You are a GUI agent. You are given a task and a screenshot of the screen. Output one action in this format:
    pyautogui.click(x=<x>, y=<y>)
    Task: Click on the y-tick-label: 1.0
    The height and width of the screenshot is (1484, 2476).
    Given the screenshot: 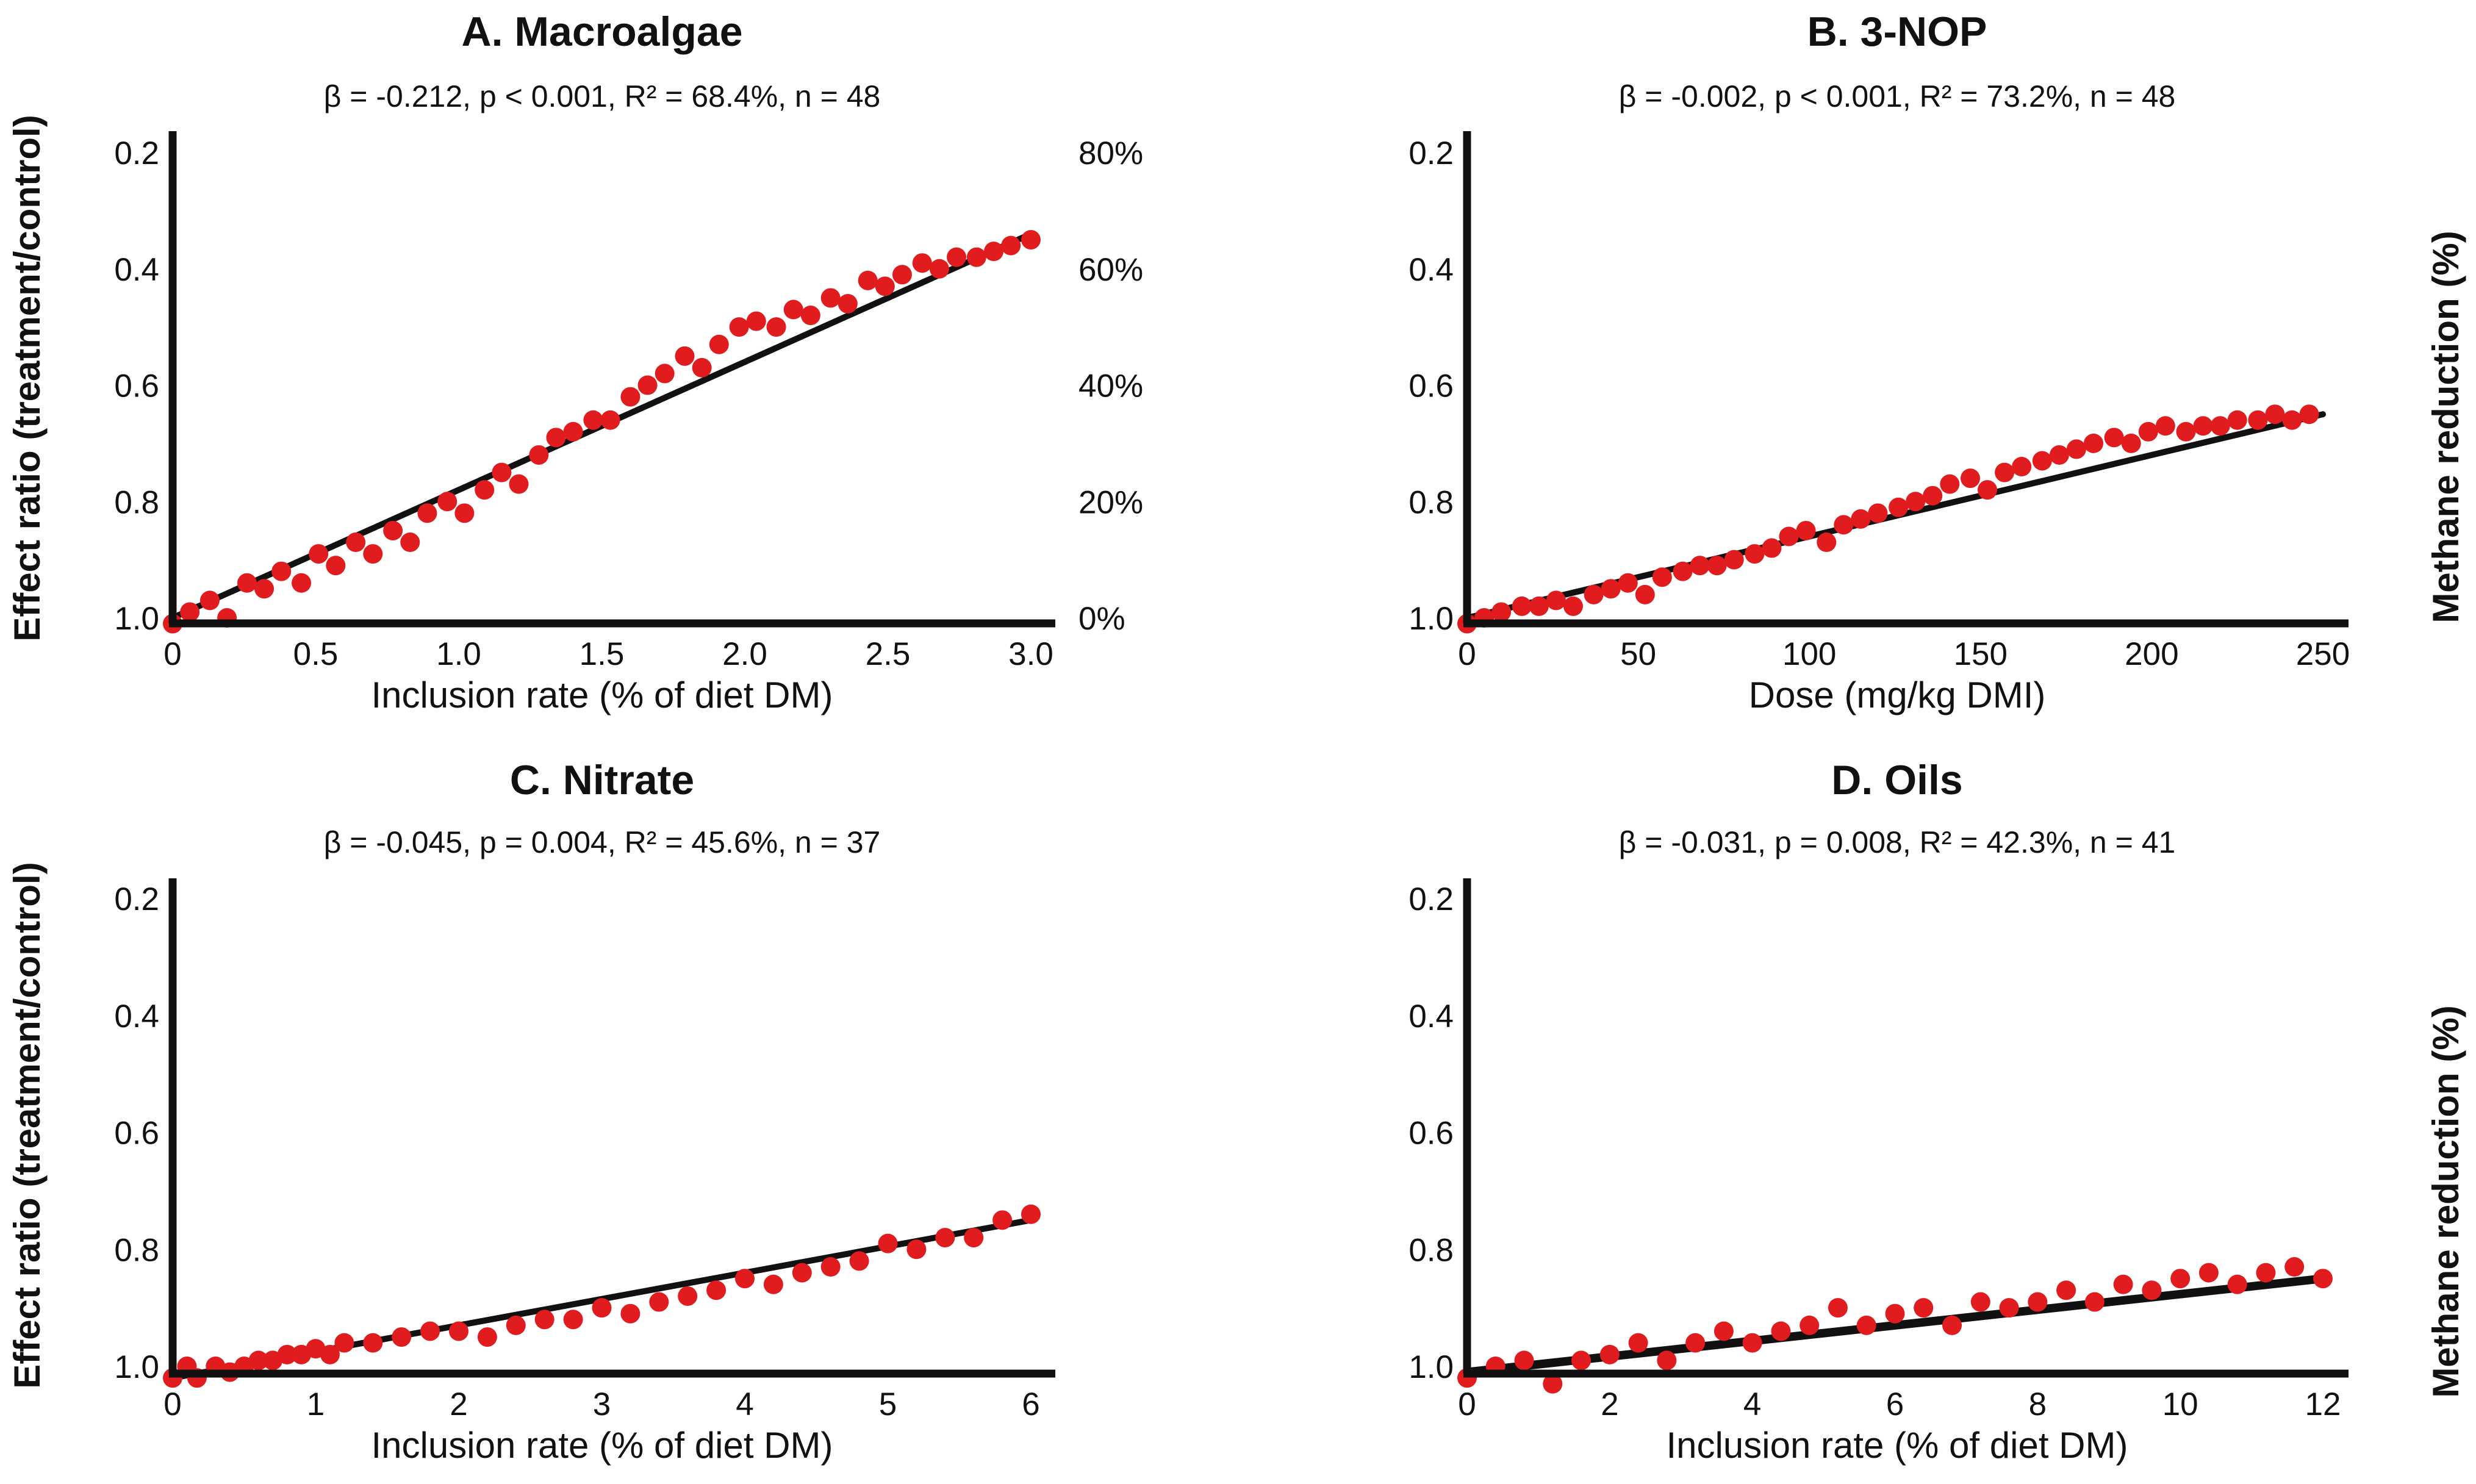 What is the action you would take?
    pyautogui.click(x=1431, y=619)
    